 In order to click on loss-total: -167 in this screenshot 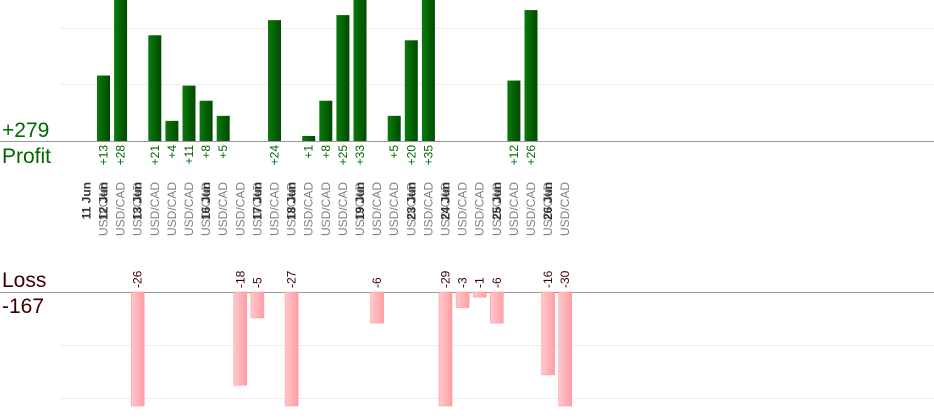, I will do `click(23, 306)`.